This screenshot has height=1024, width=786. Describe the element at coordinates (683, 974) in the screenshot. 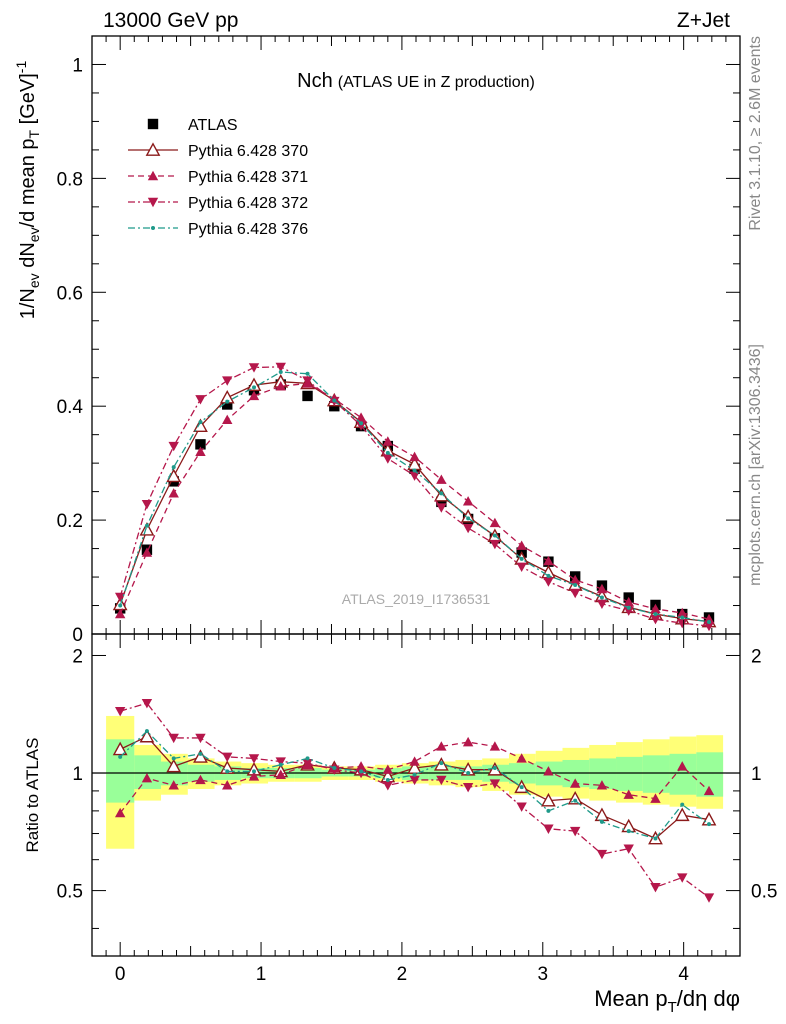

I see `x-tick-label: 4` at that location.